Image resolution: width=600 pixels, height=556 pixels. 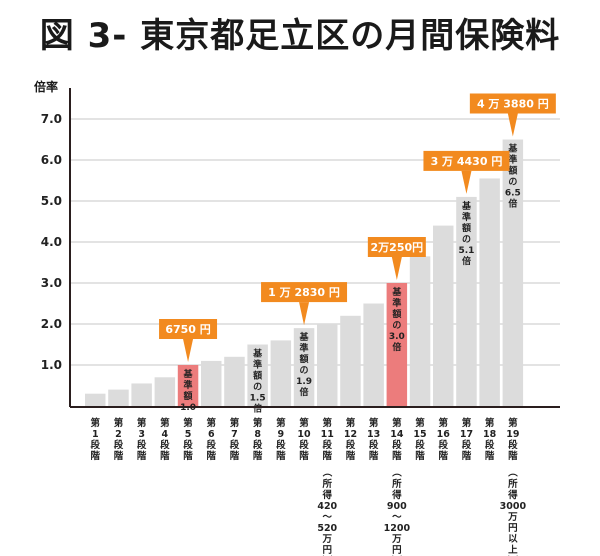 I want to click on chart-title: 図 3- 東京都足立区の月間保険料, so click(x=300, y=36).